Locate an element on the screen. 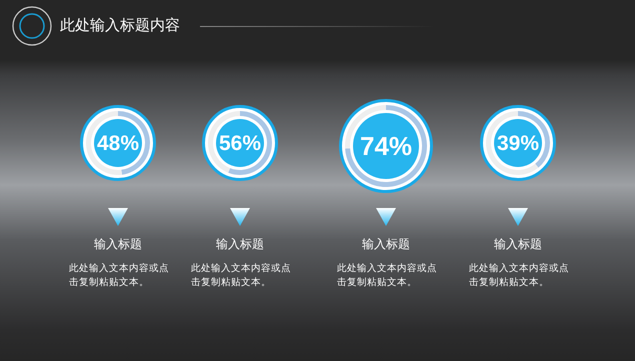 This screenshot has height=361, width=635. text: 56% is located at coordinates (240, 143).